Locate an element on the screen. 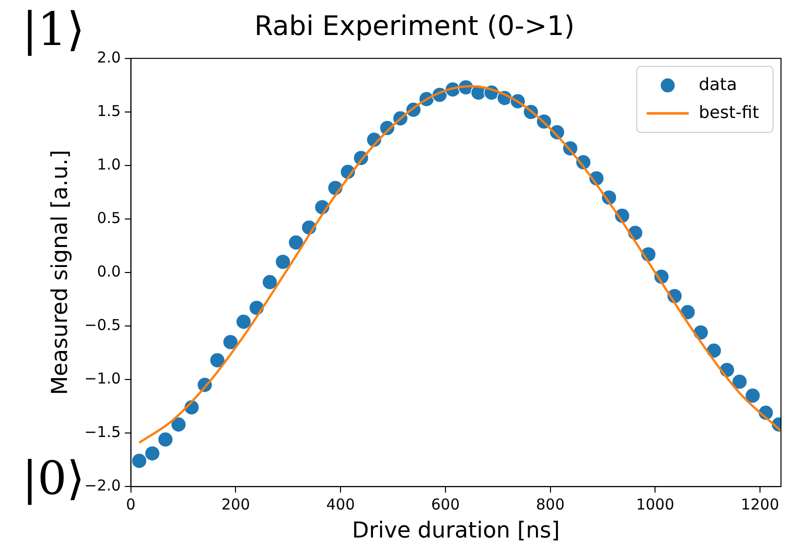 Image resolution: width=795 pixels, height=549 pixels. y-tick-label: −0.5 is located at coordinates (102, 325).